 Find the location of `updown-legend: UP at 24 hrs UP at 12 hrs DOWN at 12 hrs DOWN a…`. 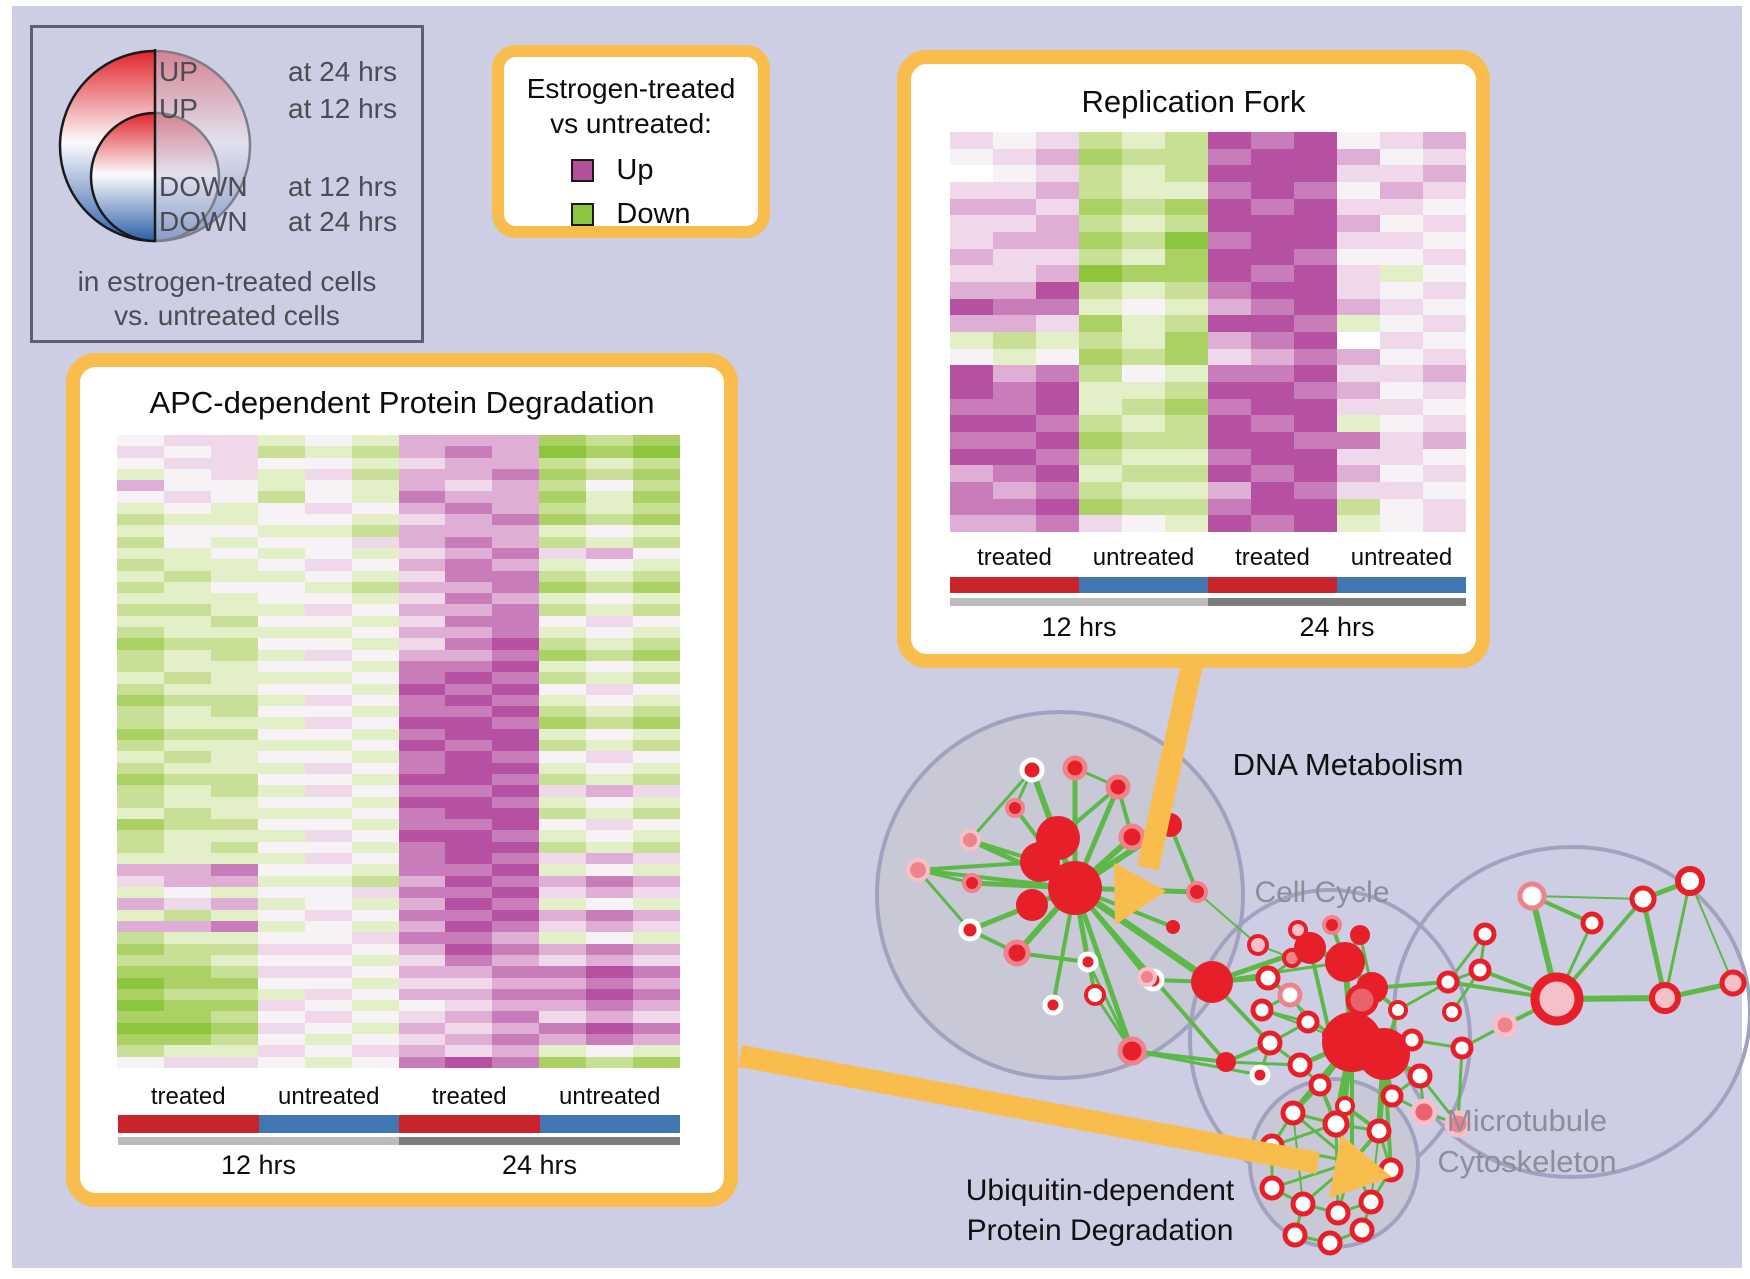

updown-legend: UP at 24 hrs UP at 12 hrs DOWN at 12 hrs DOWN a… is located at coordinates (227, 184).